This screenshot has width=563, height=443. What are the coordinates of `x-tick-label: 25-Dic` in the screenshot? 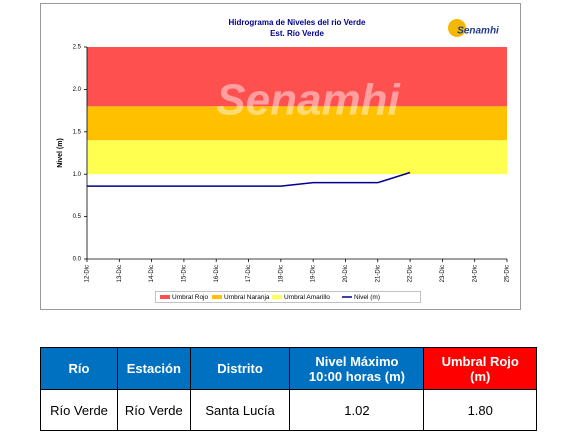 It's located at (508, 273).